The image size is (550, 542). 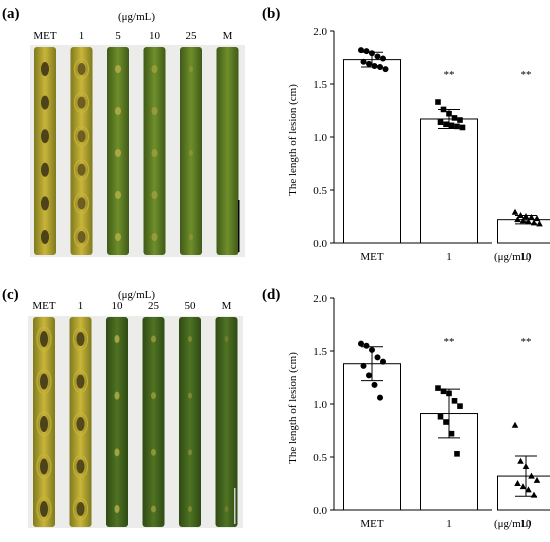 I want to click on panel-a-unit: (μg/mL), so click(x=136, y=17).